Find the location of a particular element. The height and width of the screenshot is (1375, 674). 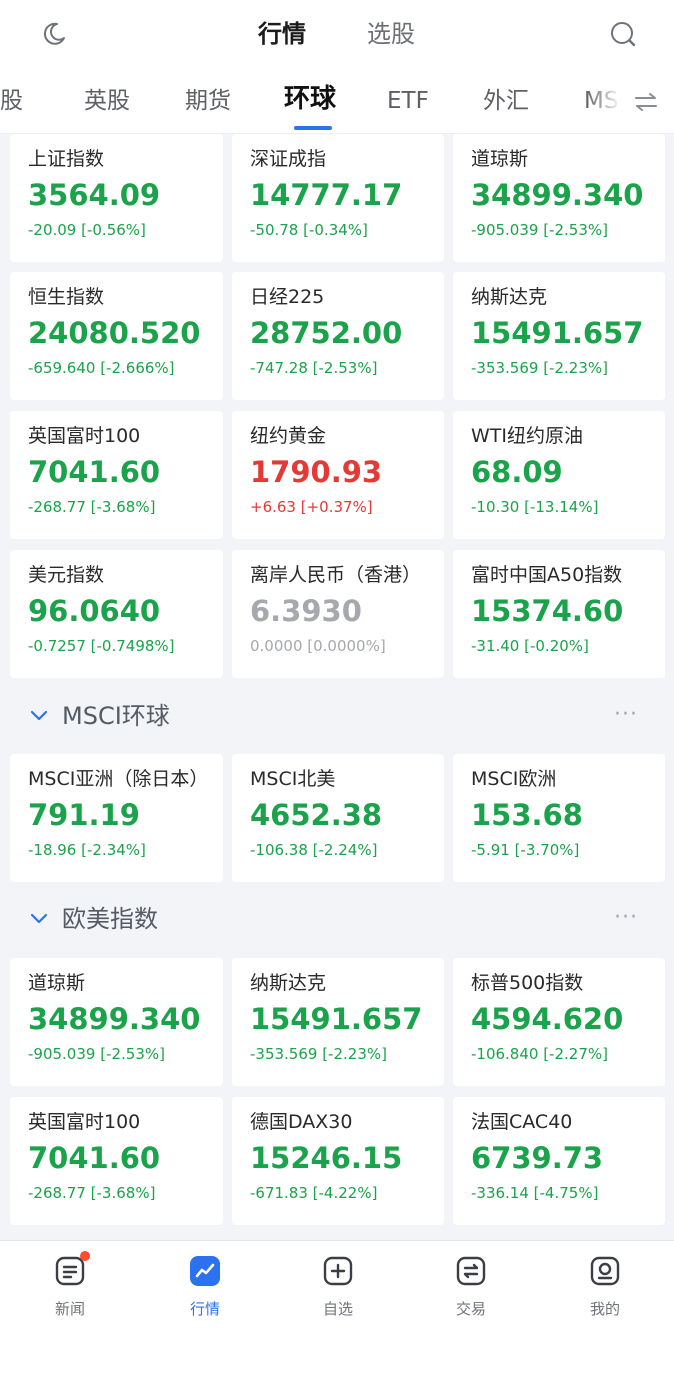

index-price: 1790.93 is located at coordinates (316, 472).